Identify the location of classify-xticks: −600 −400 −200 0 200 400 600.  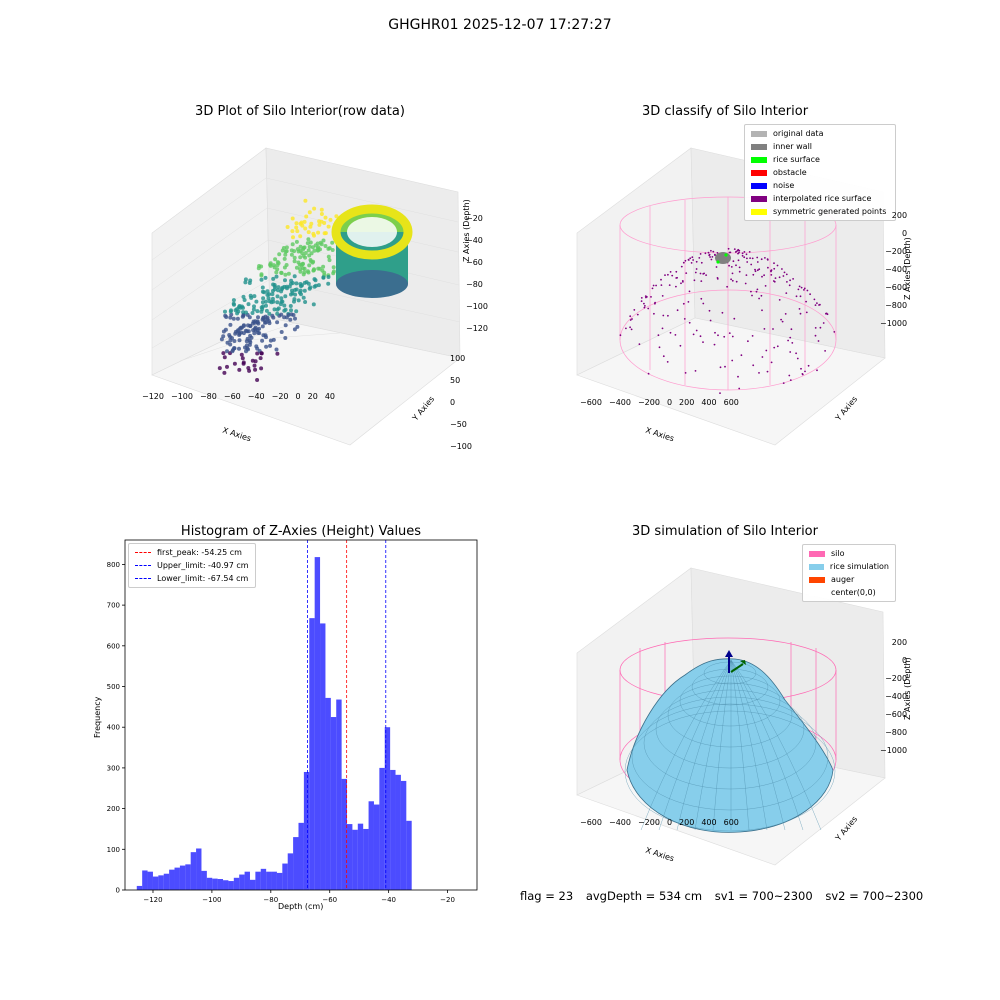
(680, 402).